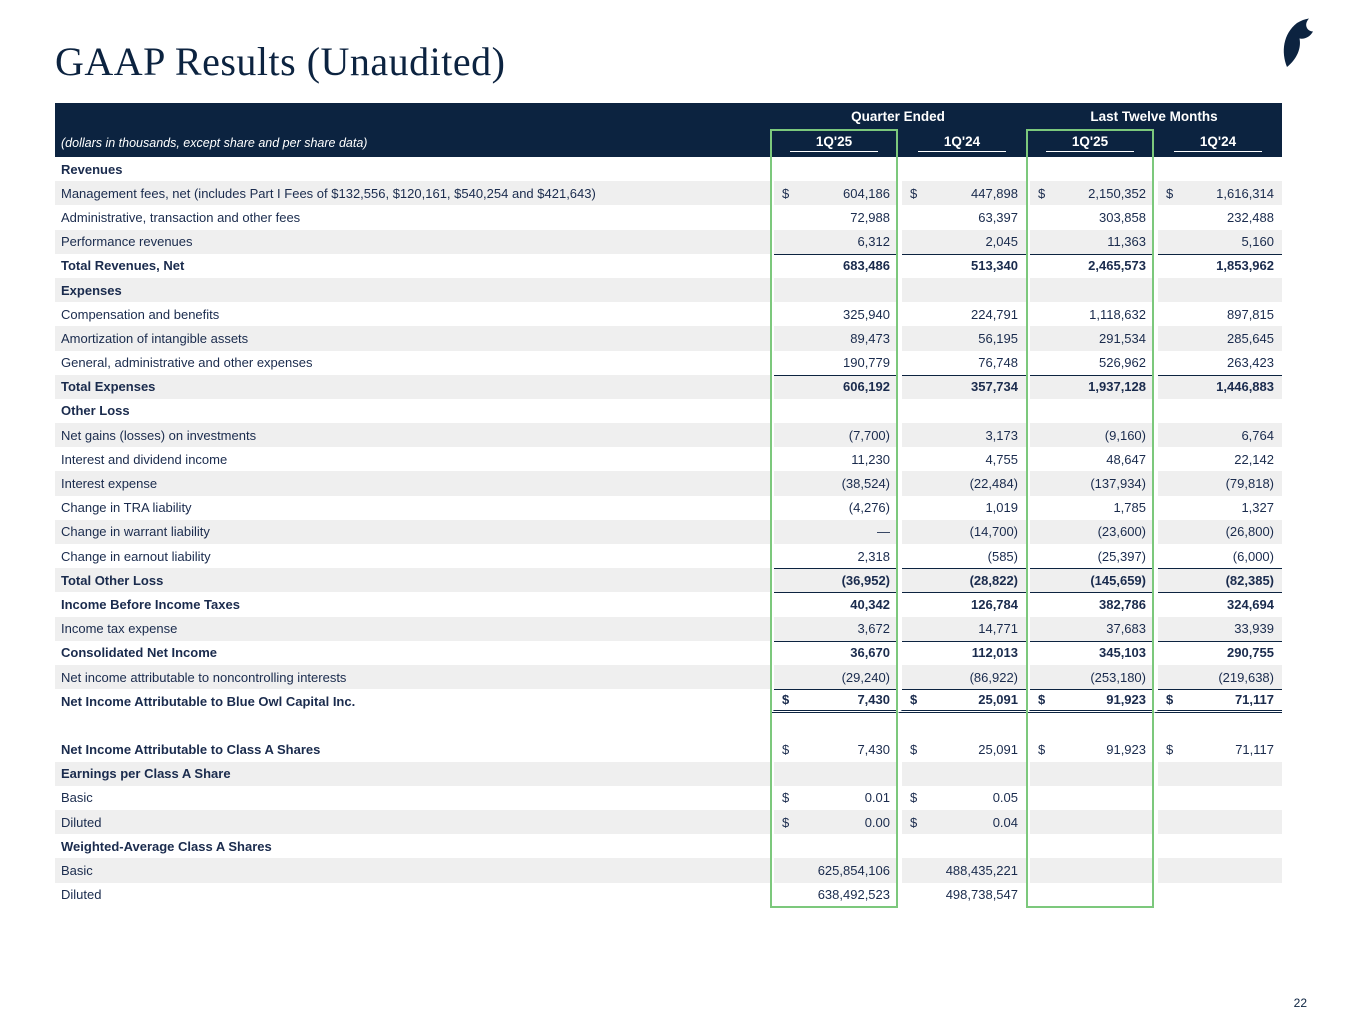 The height and width of the screenshot is (1024, 1365). Describe the element at coordinates (668, 725) in the screenshot. I see `spacer-row` at that location.